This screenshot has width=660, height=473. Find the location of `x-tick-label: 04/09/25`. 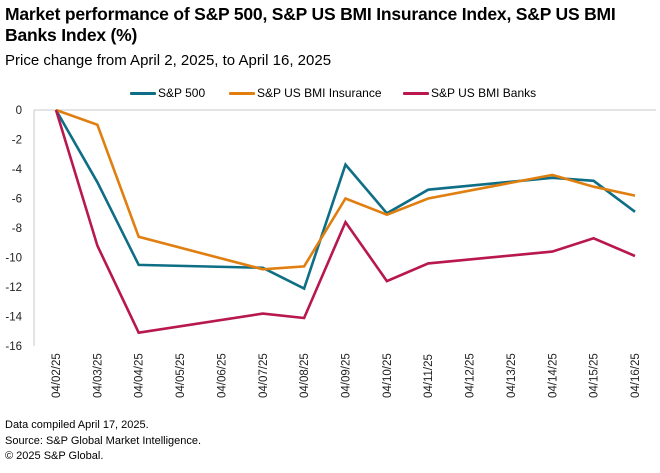

x-tick-label: 04/09/25 is located at coordinates (347, 375).